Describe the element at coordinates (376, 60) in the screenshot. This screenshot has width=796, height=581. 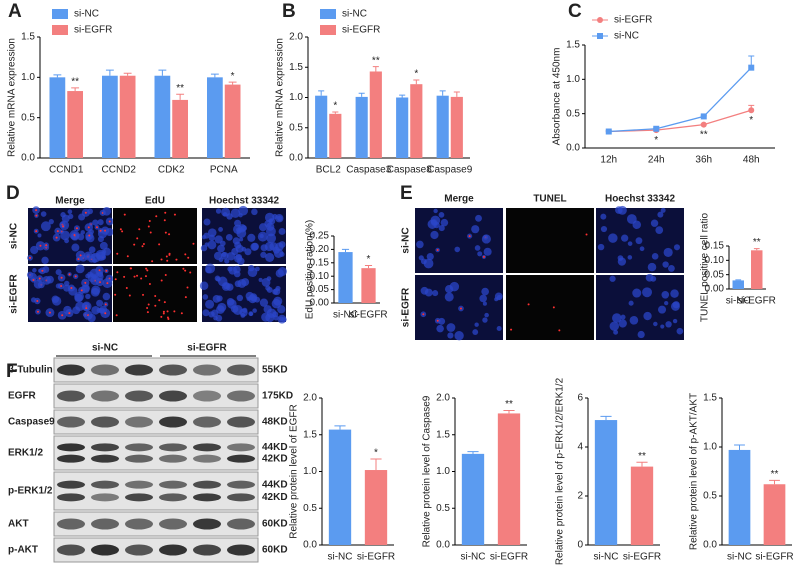
I see `significance: **` at that location.